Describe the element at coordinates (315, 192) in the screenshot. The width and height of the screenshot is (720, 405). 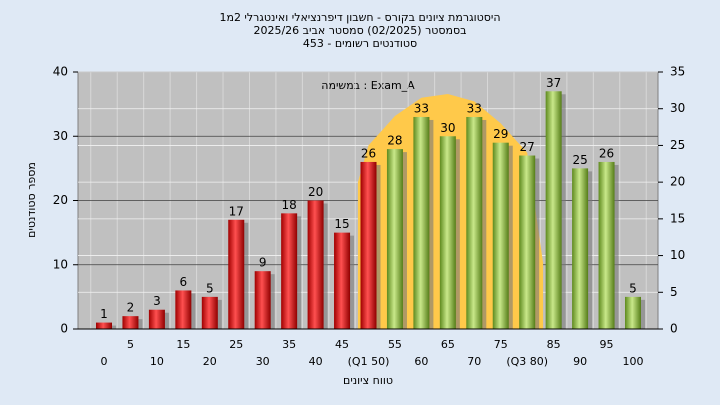
I see `value-label: 20` at that location.